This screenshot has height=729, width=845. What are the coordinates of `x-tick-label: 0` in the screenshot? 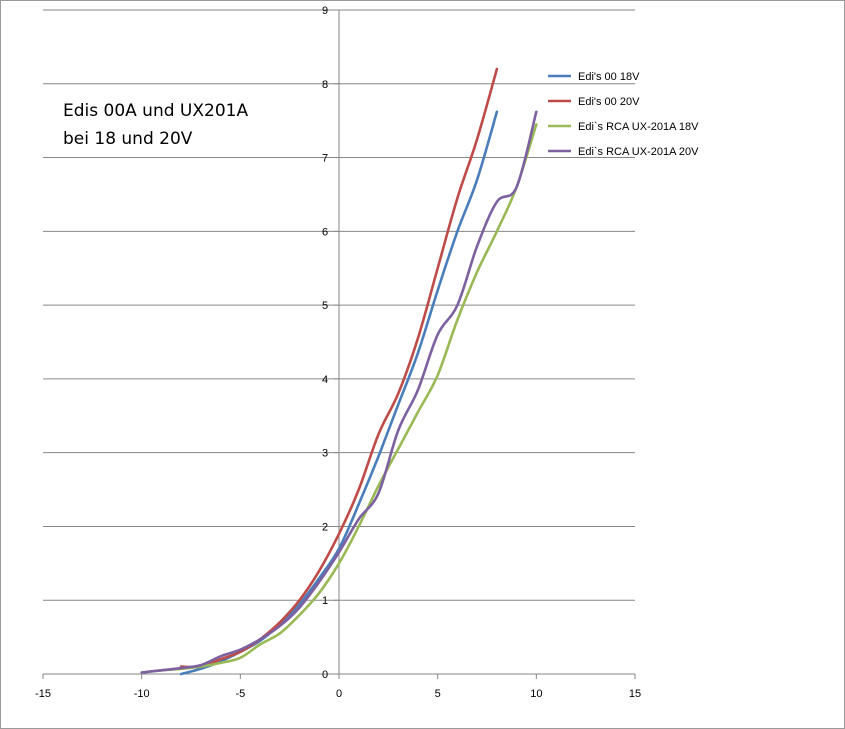 It's located at (339, 694).